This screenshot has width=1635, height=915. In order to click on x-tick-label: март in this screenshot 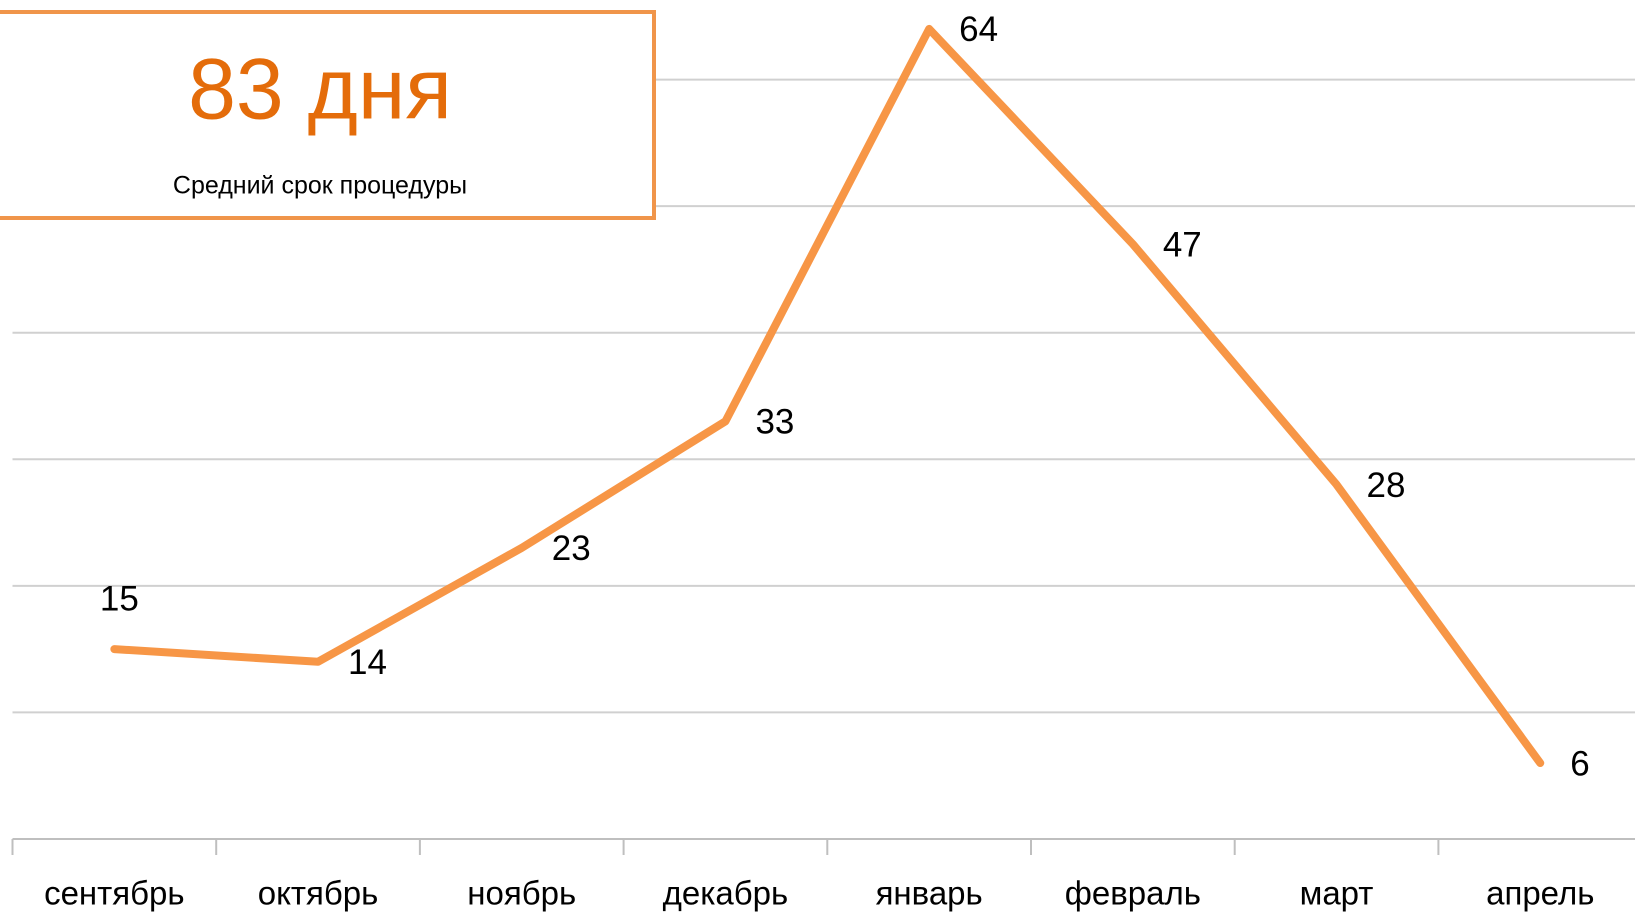, I will do `click(1337, 893)`.